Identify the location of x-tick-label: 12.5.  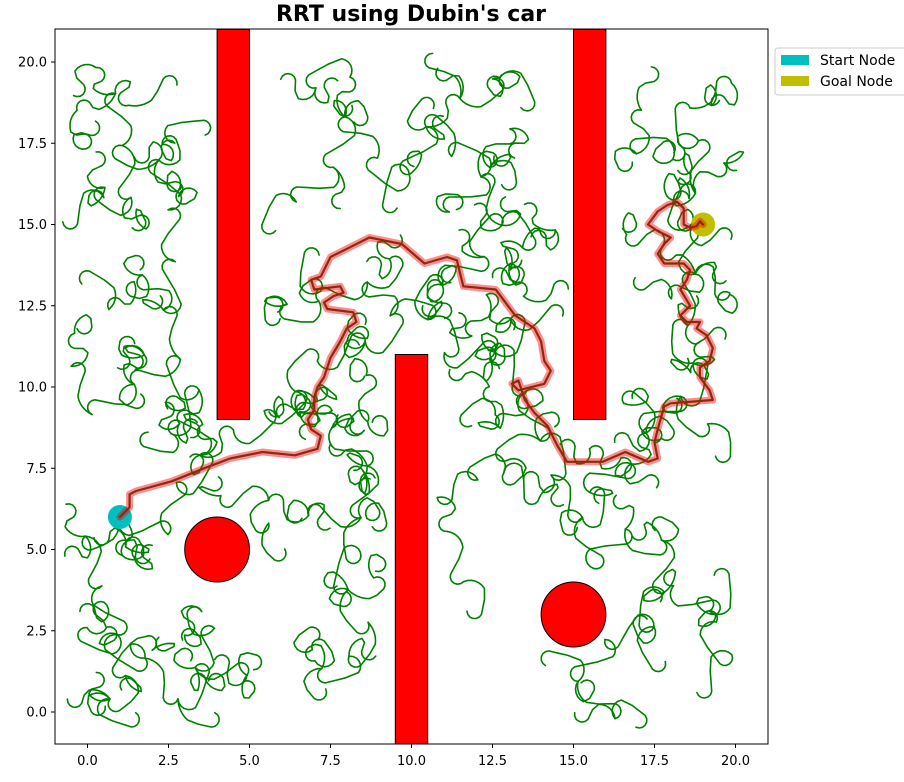
(492, 761).